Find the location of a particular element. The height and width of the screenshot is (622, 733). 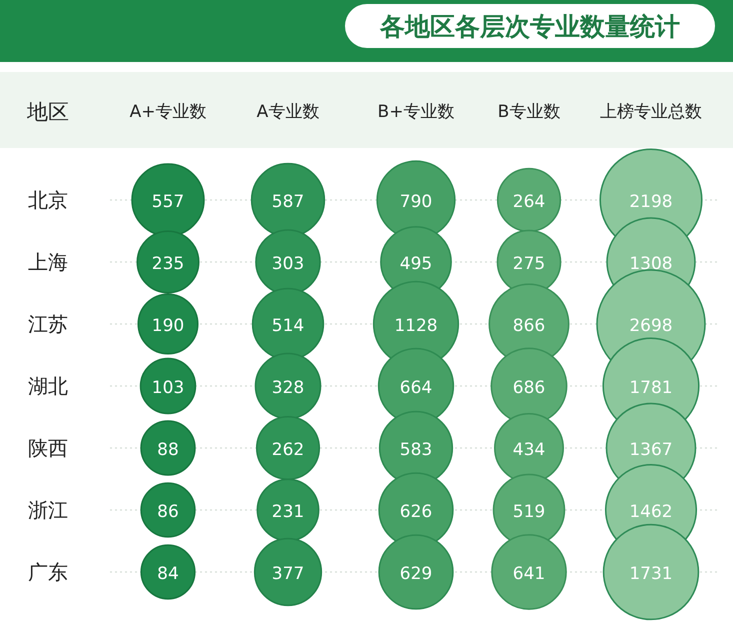

ylabel: 地区 is located at coordinates (48, 112).